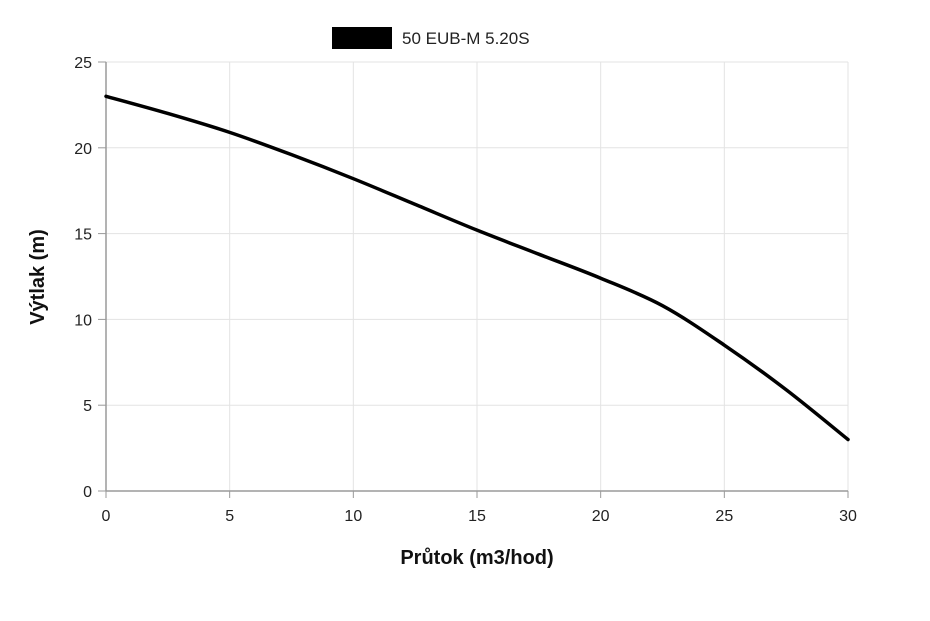 This screenshot has height=621, width=930. What do you see at coordinates (38, 277) in the screenshot?
I see `y-axis-title: Výtlak (m)` at bounding box center [38, 277].